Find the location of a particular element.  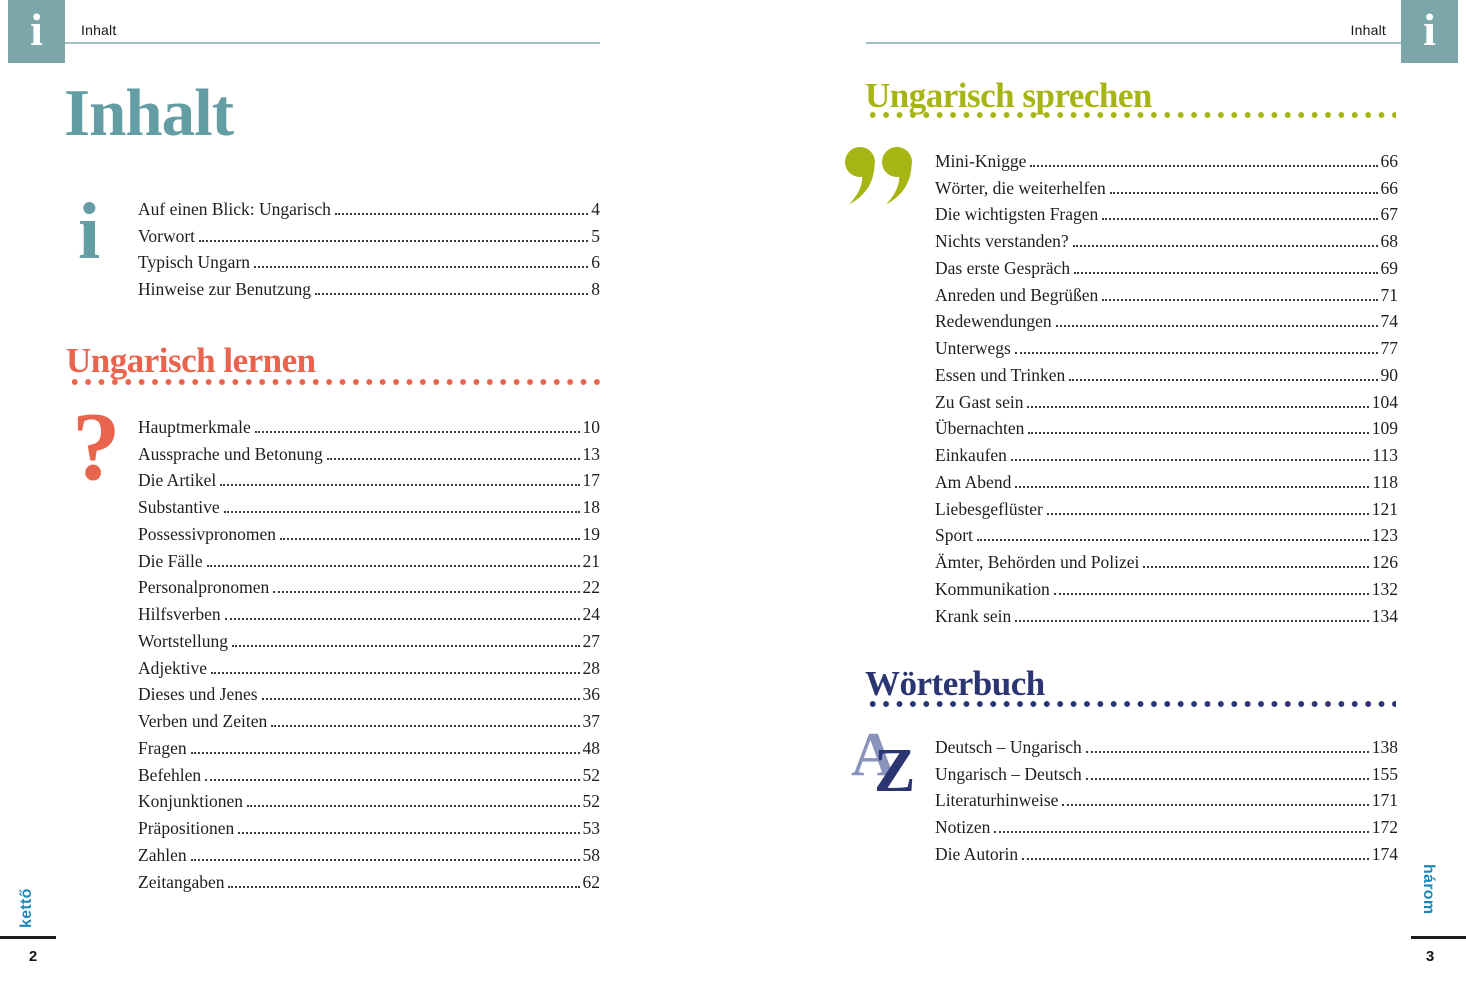

section-title-ungarisch-sprechen: Ungarisch sprechen is located at coordinates (1008, 95).